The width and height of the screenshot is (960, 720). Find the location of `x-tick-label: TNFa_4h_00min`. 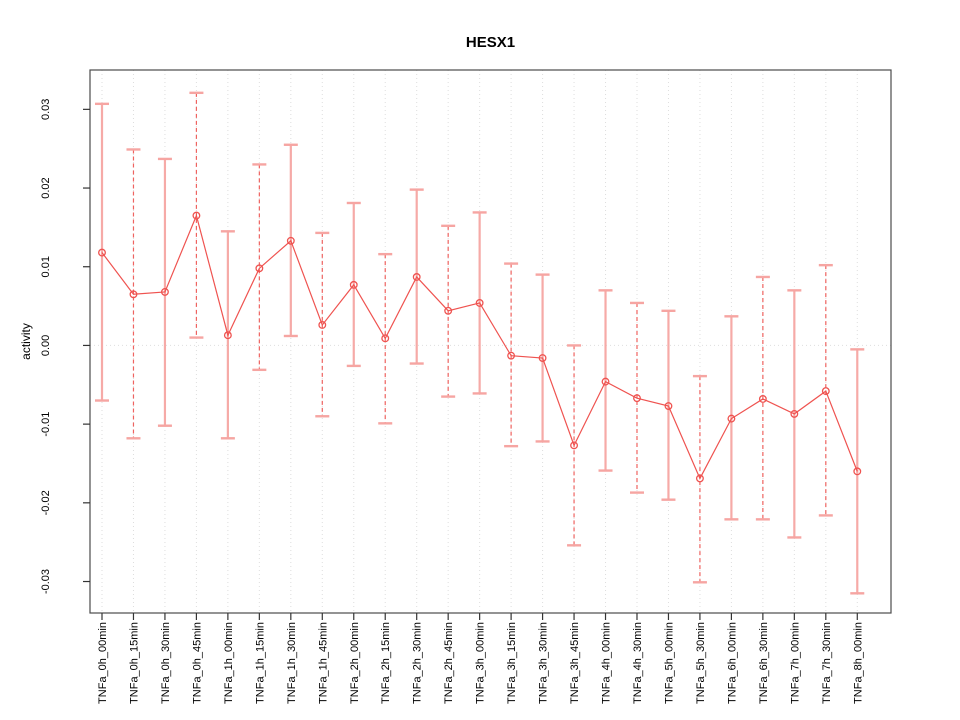

x-tick-label: TNFa_4h_00min is located at coordinates (607, 663).